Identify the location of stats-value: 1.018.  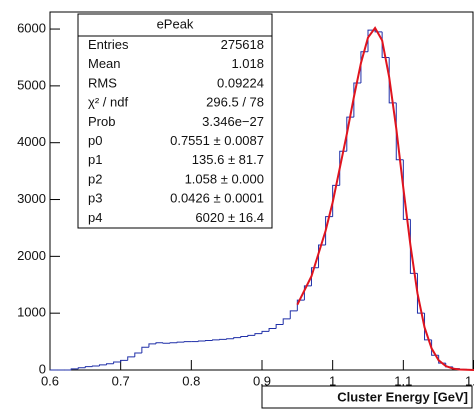
(247, 63).